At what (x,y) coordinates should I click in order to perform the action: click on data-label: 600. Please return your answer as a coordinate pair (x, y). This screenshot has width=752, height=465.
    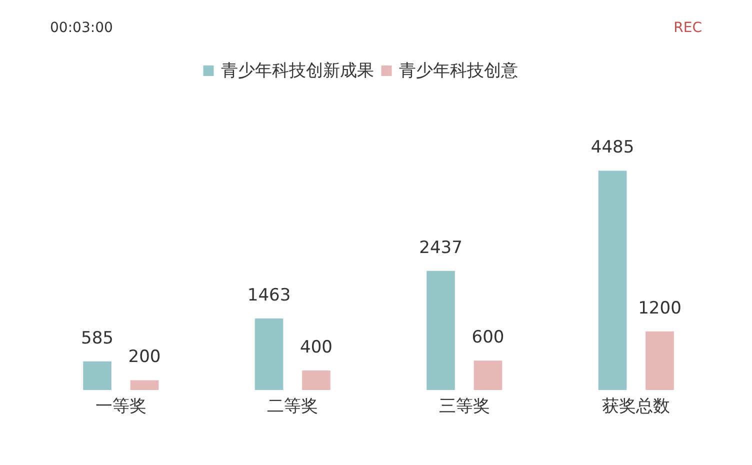
    Looking at the image, I should click on (488, 338).